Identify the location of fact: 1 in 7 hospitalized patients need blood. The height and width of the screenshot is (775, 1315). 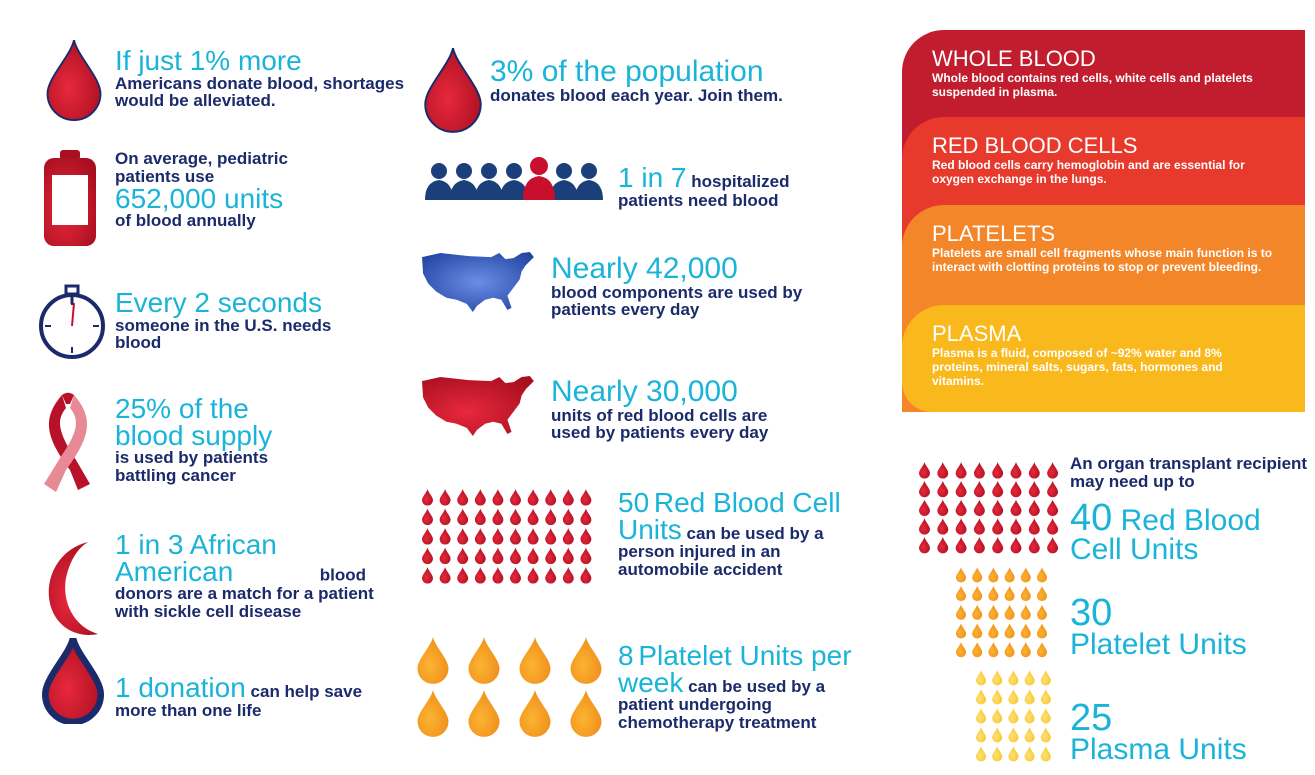
(718, 187).